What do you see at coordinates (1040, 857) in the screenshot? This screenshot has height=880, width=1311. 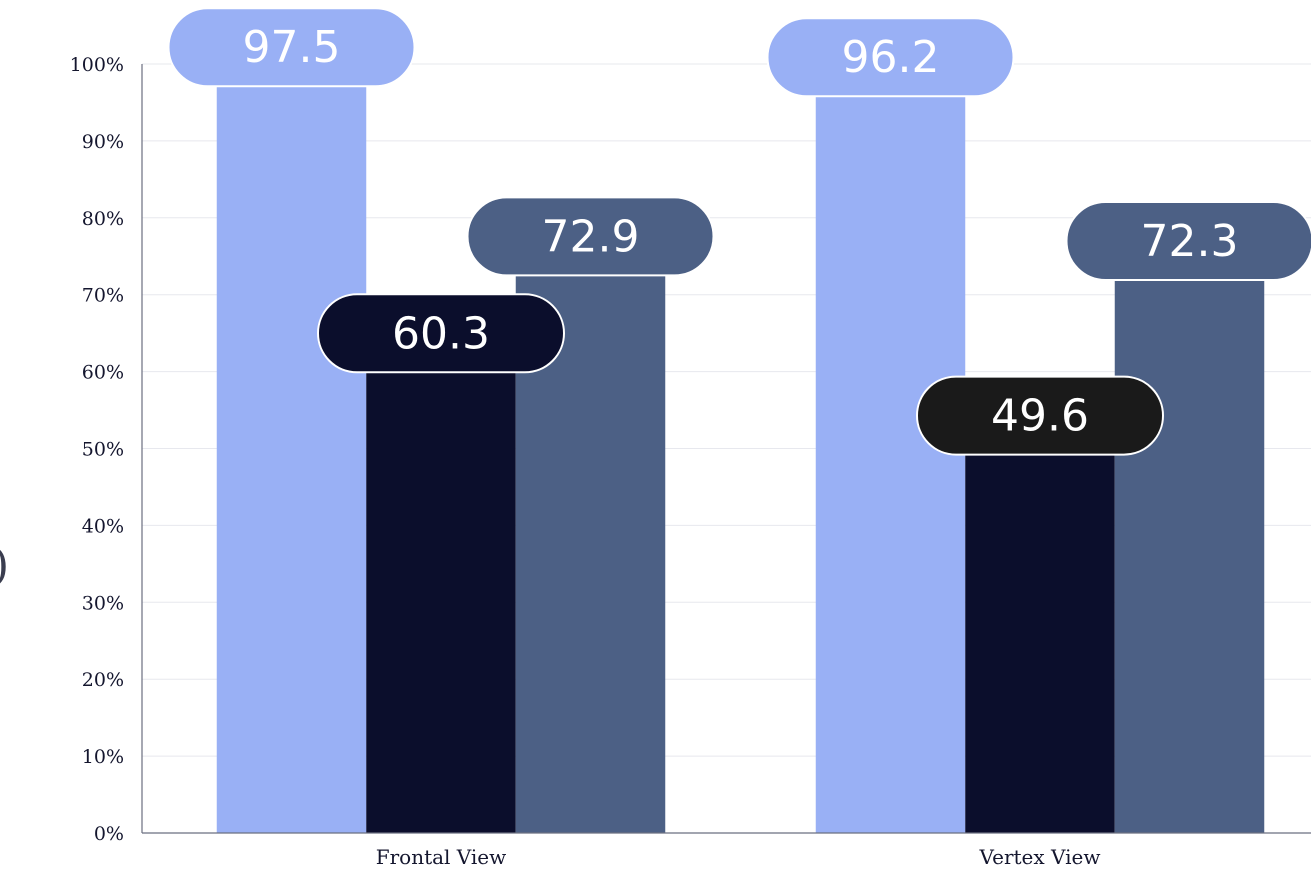 I see `x-tick-label: Vertex View` at bounding box center [1040, 857].